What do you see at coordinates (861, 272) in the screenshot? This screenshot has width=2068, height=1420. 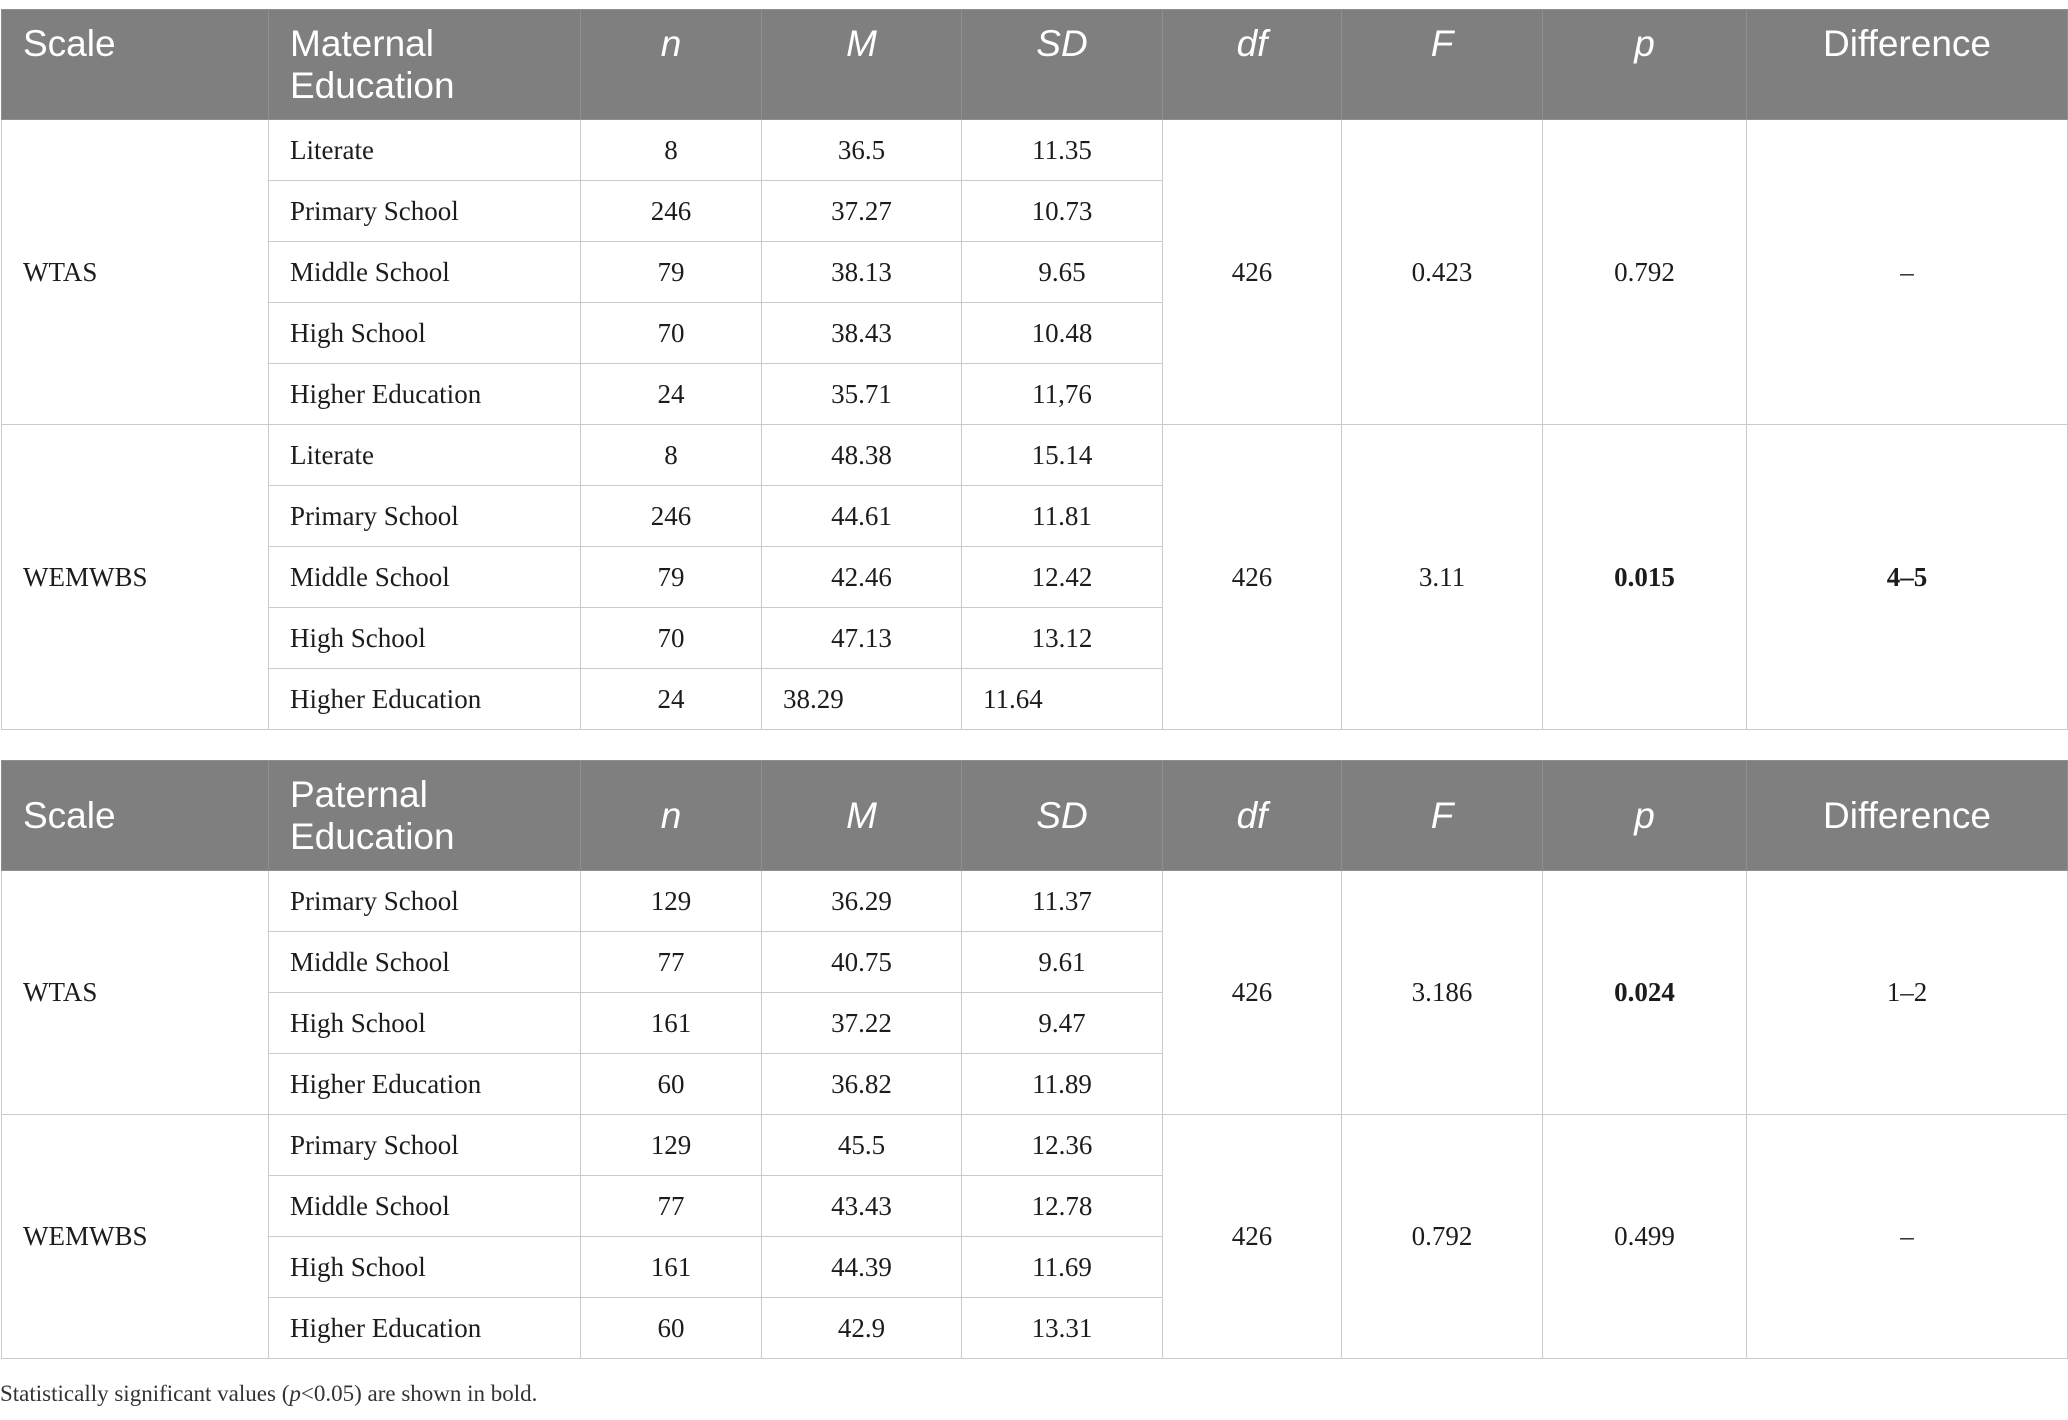 I see `mean-cell: 38.13` at bounding box center [861, 272].